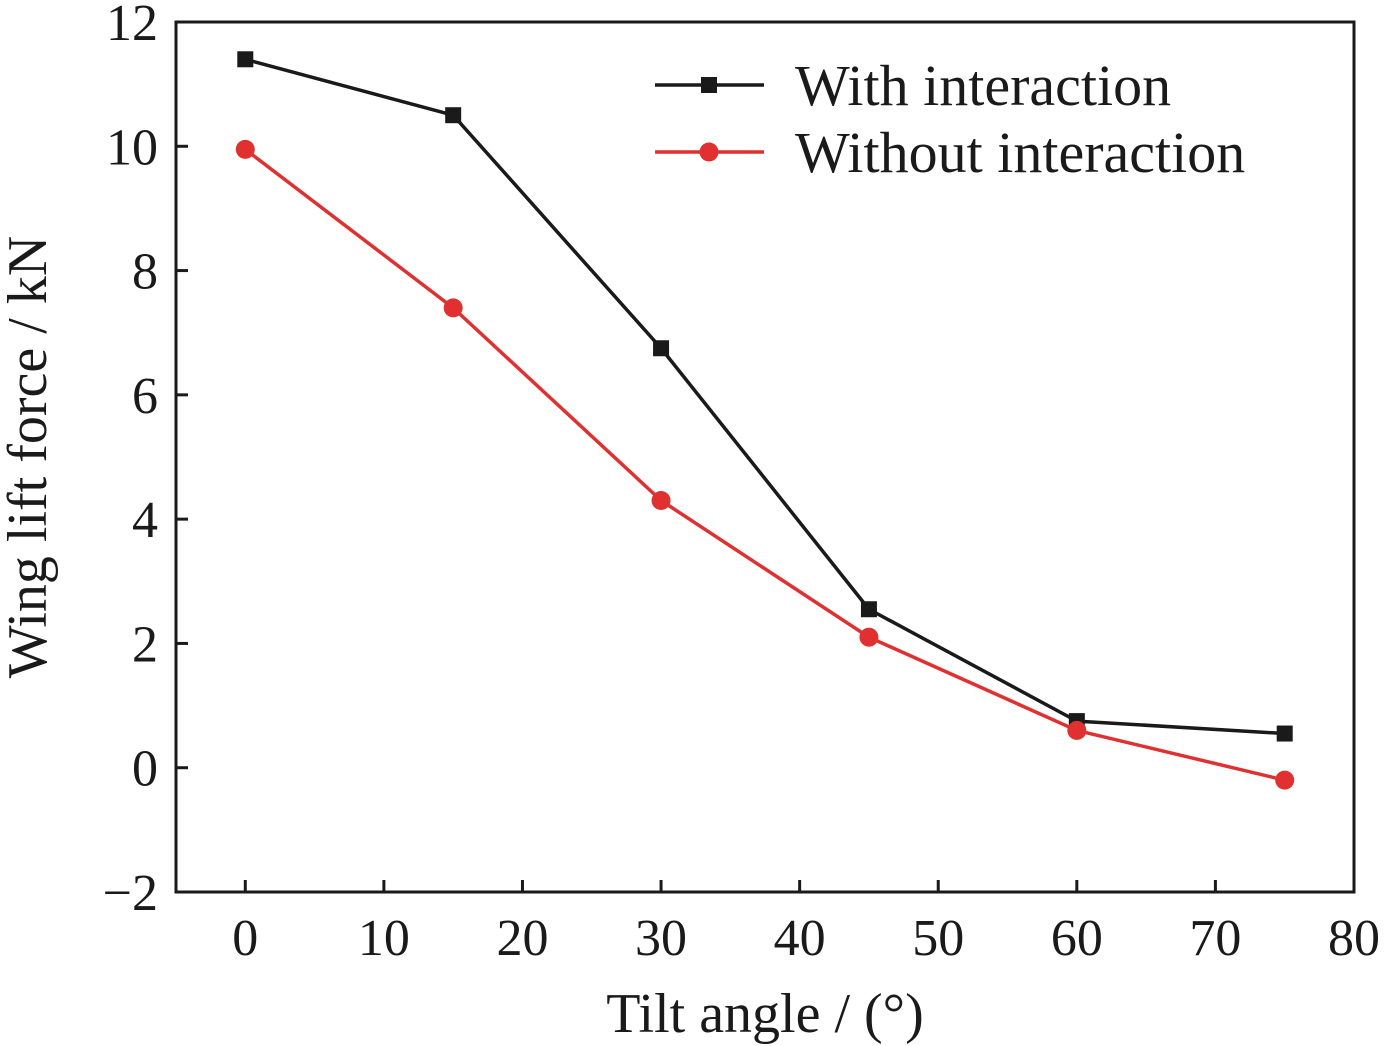 This screenshot has width=1386, height=1046. Describe the element at coordinates (130, 893) in the screenshot. I see `y-tick-label: −2` at that location.